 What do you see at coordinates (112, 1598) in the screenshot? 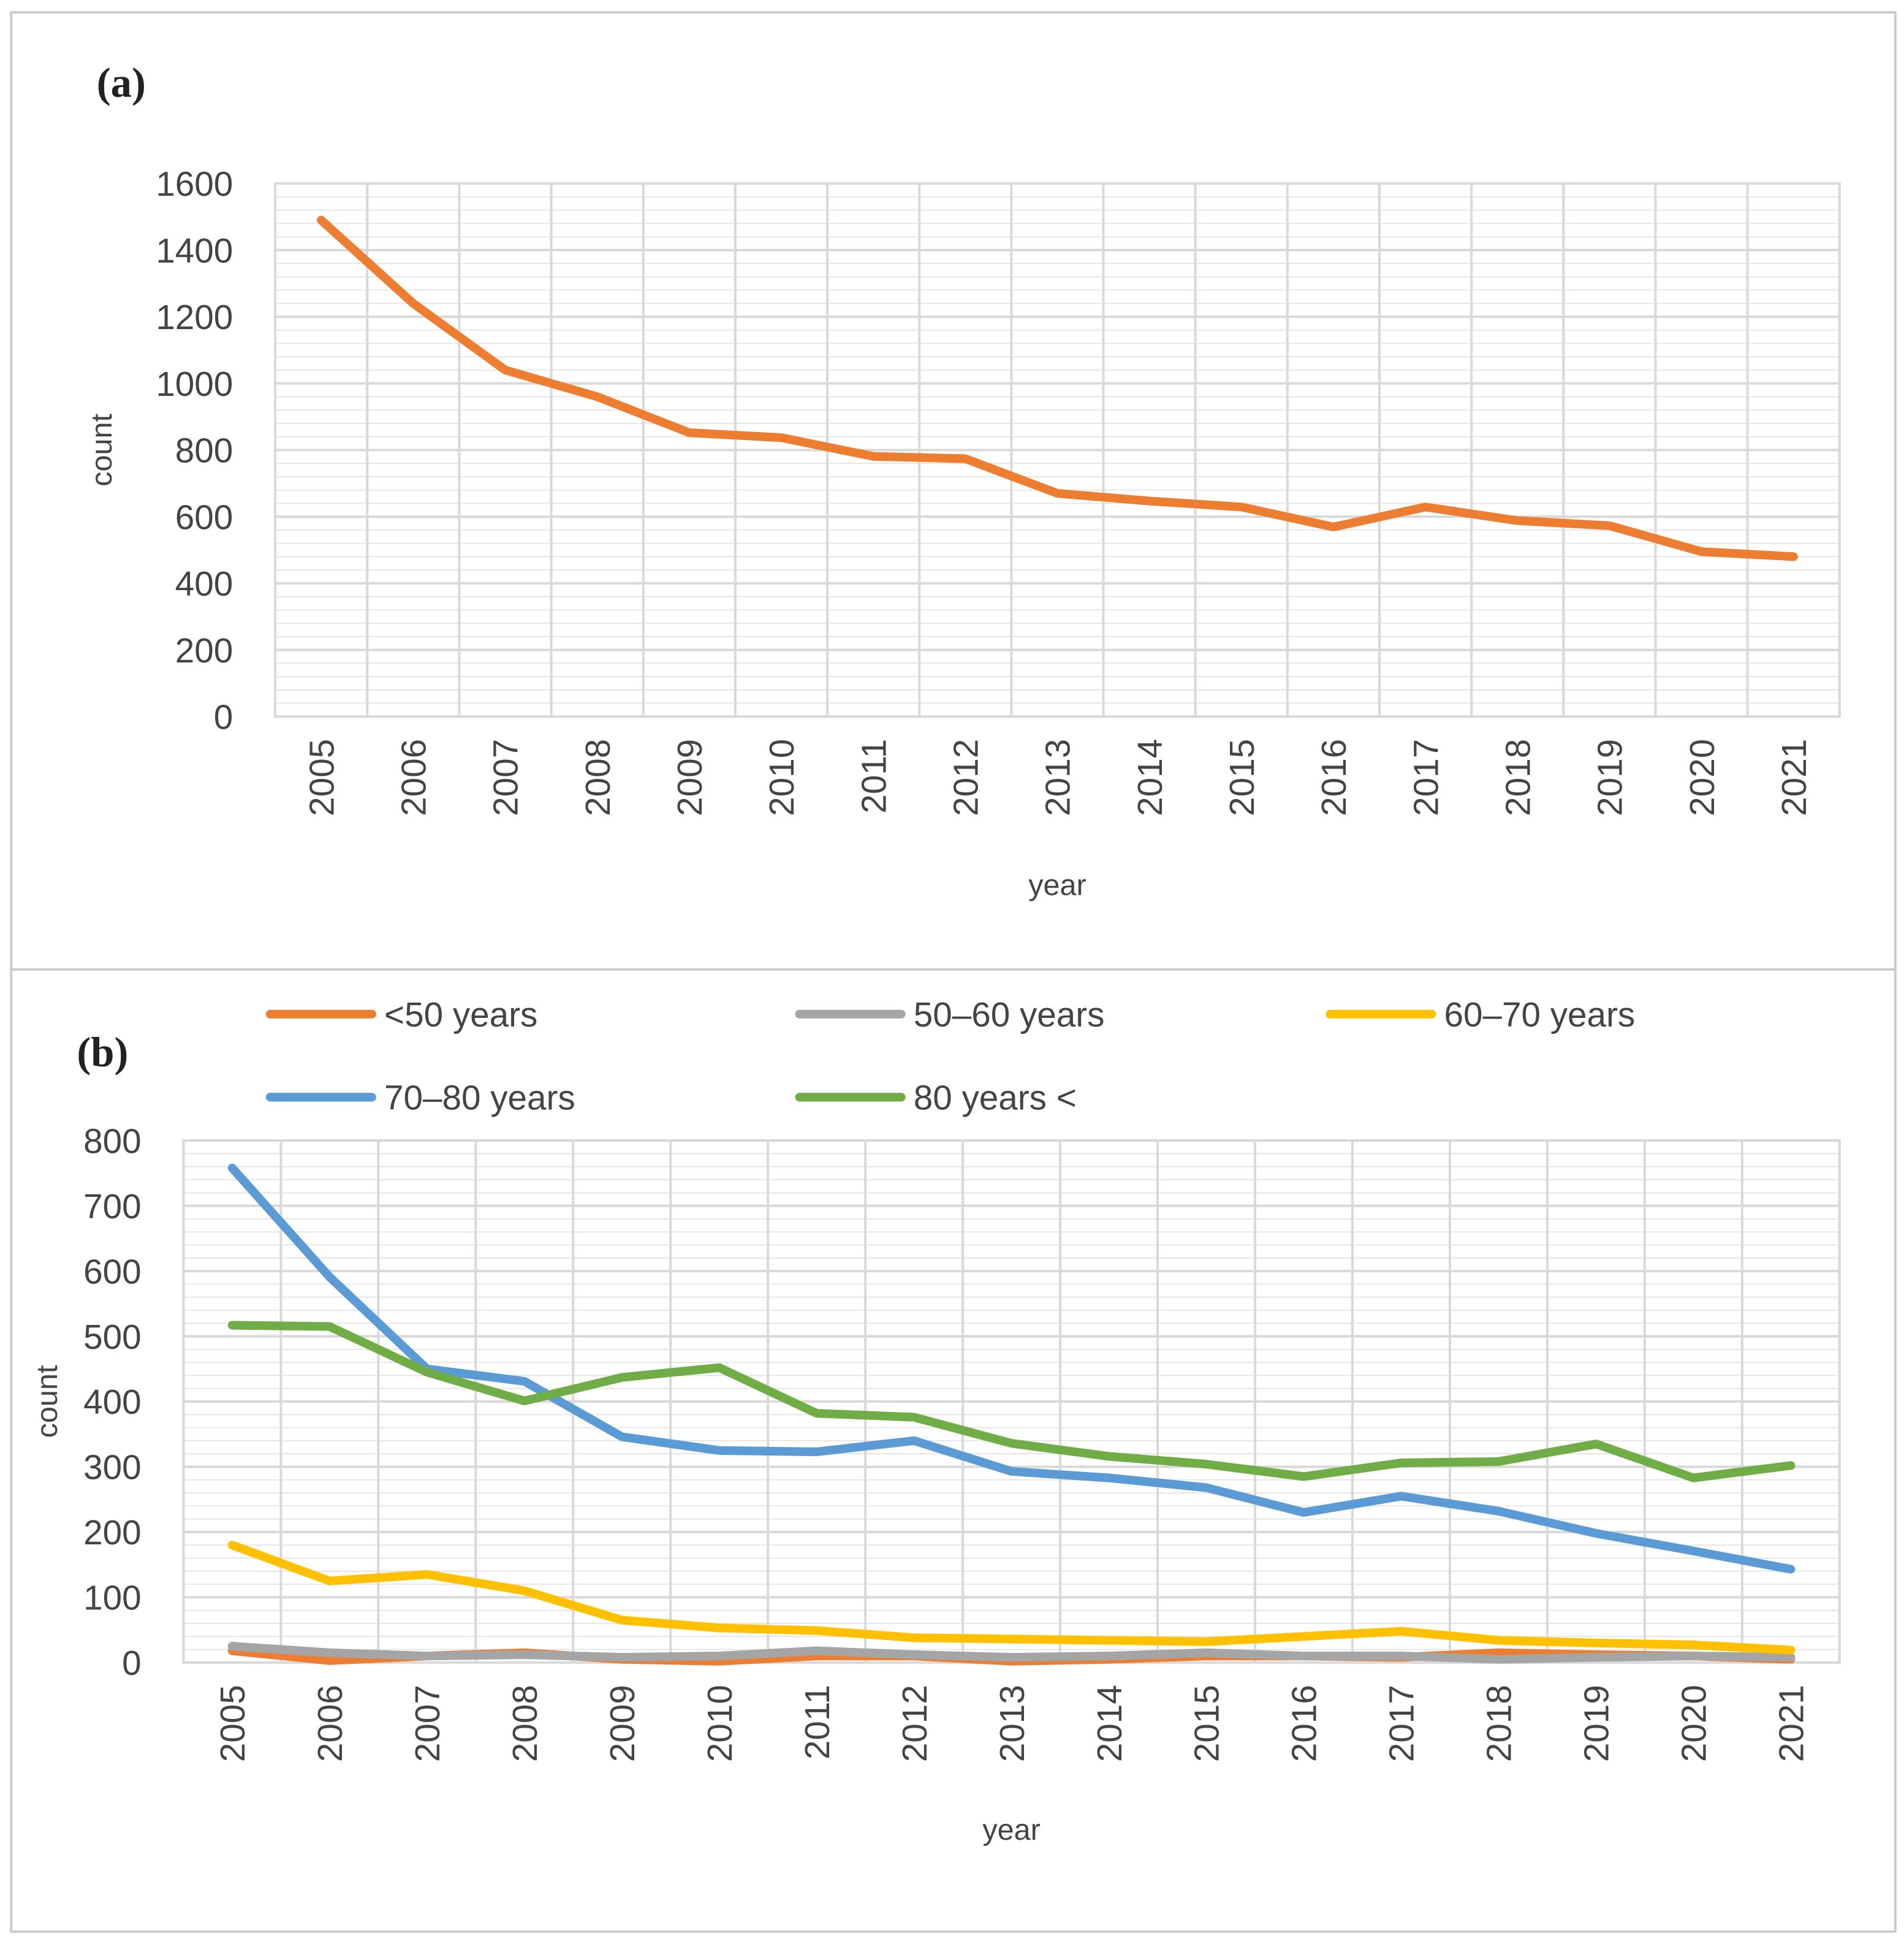
I see `y-tick-label: 100` at bounding box center [112, 1598].